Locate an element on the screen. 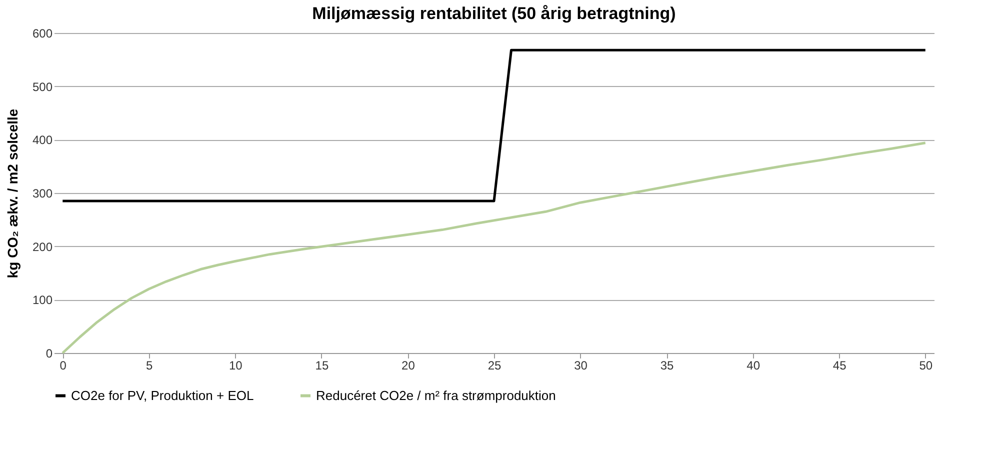  y-tick-label: 300 is located at coordinates (42, 193).